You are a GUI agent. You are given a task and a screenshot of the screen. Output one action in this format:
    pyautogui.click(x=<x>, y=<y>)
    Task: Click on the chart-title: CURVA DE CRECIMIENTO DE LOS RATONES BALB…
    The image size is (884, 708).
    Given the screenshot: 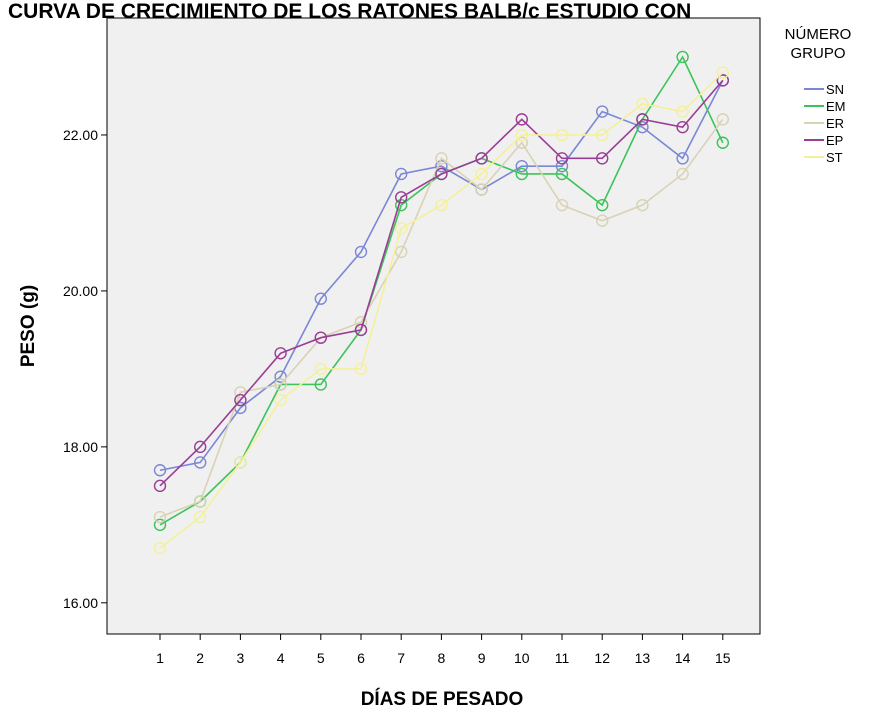 What is the action you would take?
    pyautogui.click(x=349, y=11)
    